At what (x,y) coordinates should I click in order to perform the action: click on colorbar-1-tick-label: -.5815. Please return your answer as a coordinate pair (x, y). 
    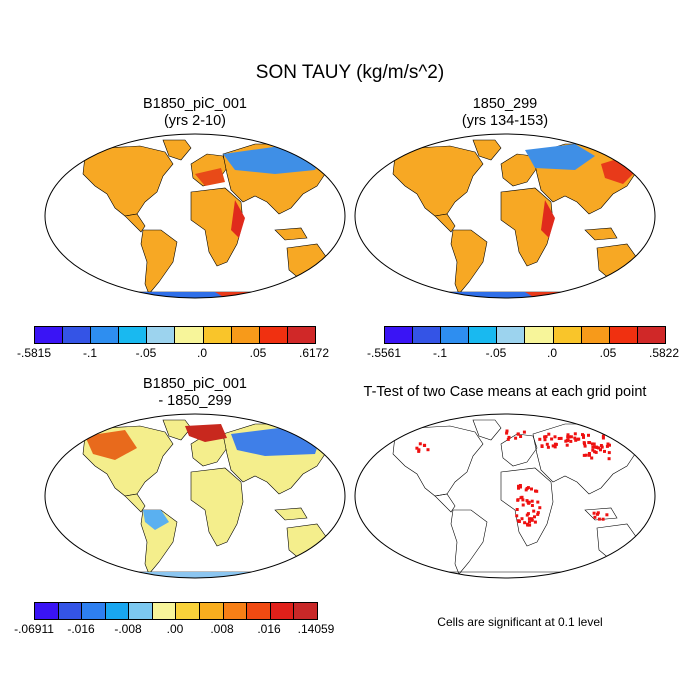
    Looking at the image, I should click on (34, 353).